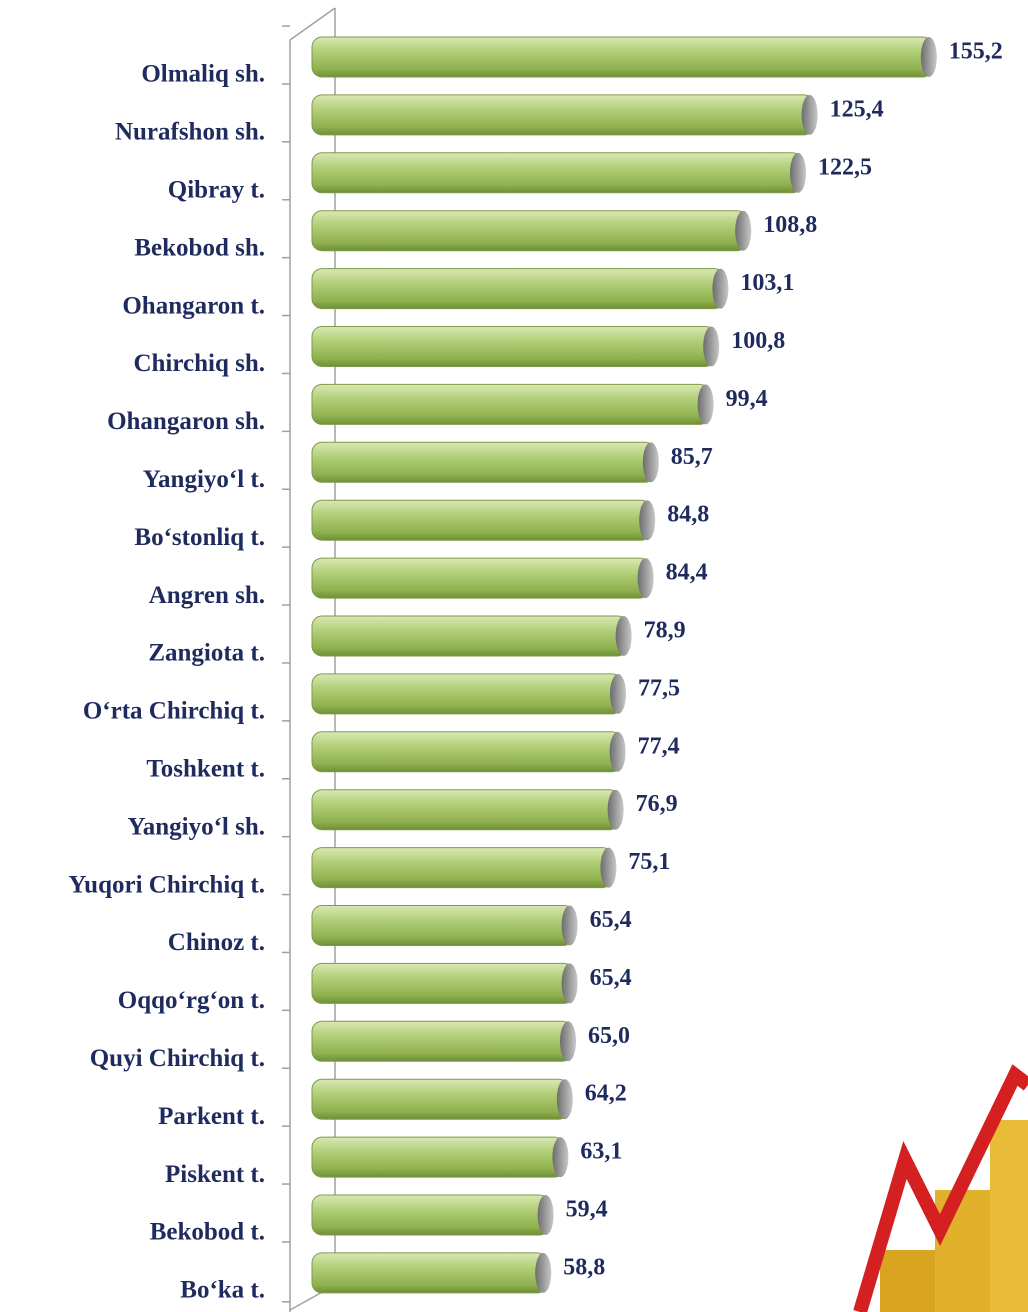 Image resolution: width=1028 pixels, height=1312 pixels. What do you see at coordinates (857, 109) in the screenshot?
I see `value-label: 125,4` at bounding box center [857, 109].